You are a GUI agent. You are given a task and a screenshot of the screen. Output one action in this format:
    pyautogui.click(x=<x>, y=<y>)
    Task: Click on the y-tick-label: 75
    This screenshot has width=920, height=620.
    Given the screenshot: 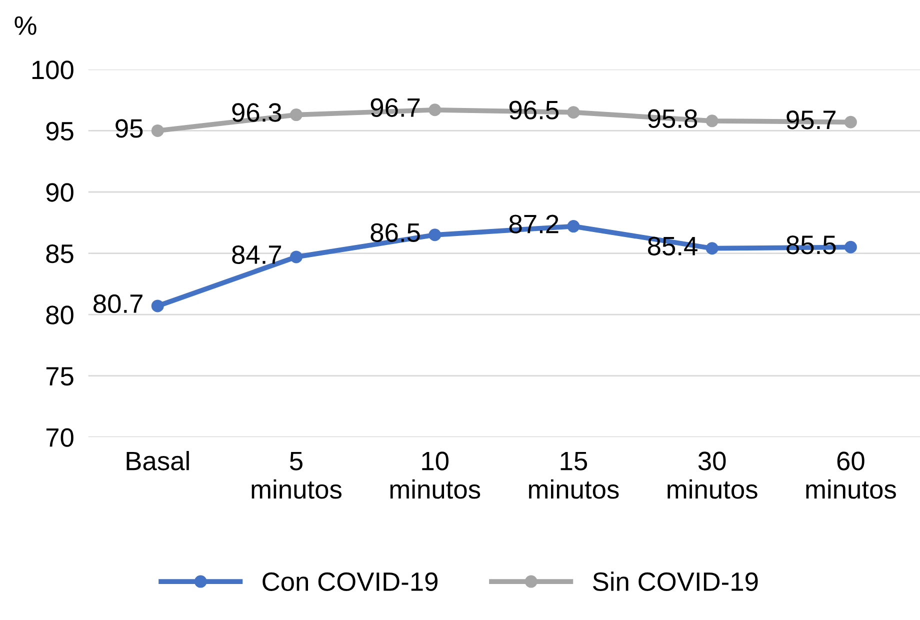 What is the action you would take?
    pyautogui.click(x=60, y=376)
    